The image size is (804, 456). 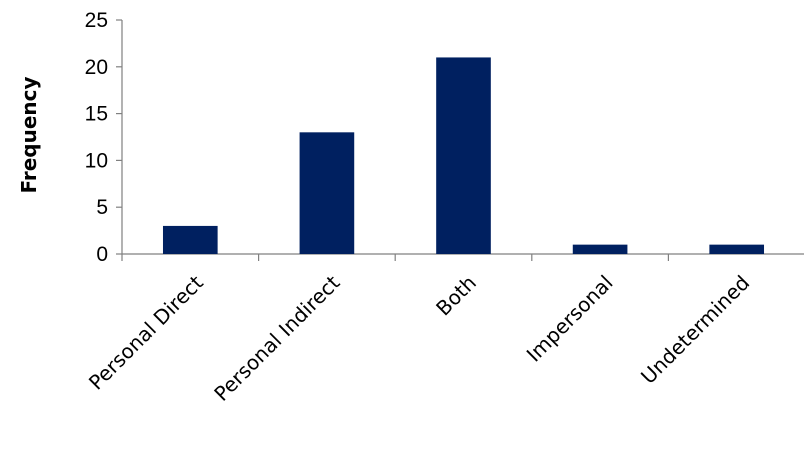 I want to click on y-axis: 0 5 10 15 20 25, so click(x=104, y=137).